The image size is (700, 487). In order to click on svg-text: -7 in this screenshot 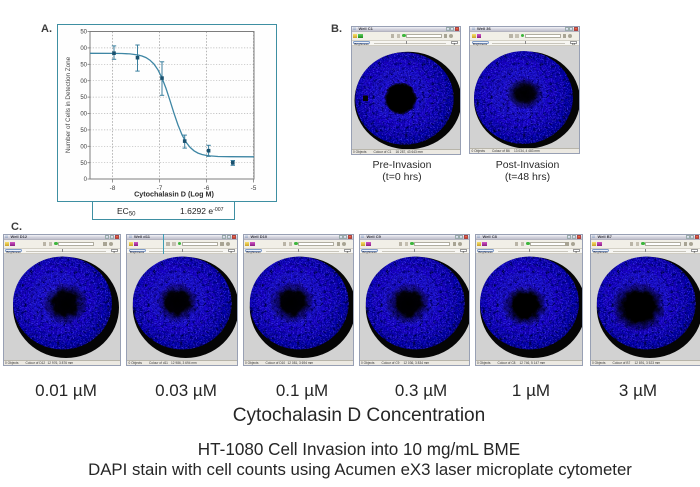, I will do `click(160, 188)`.